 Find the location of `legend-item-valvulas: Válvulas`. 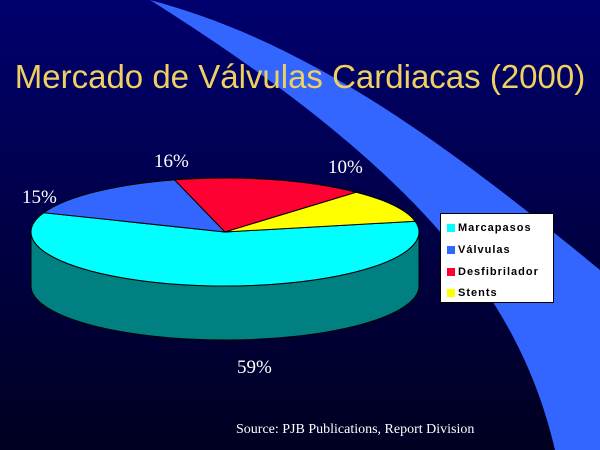

legend-item-valvulas: Válvulas is located at coordinates (479, 250).